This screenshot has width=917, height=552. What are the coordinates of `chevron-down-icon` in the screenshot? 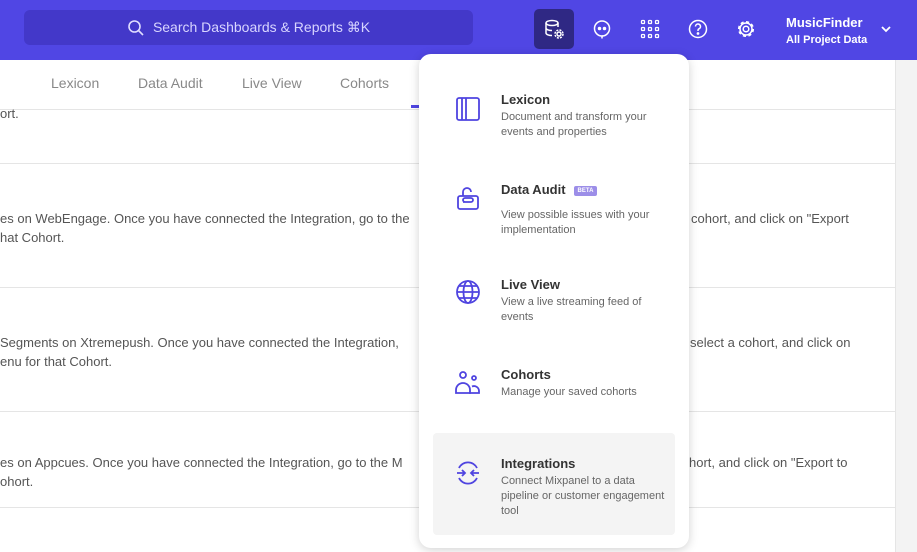 It's located at (886, 29).